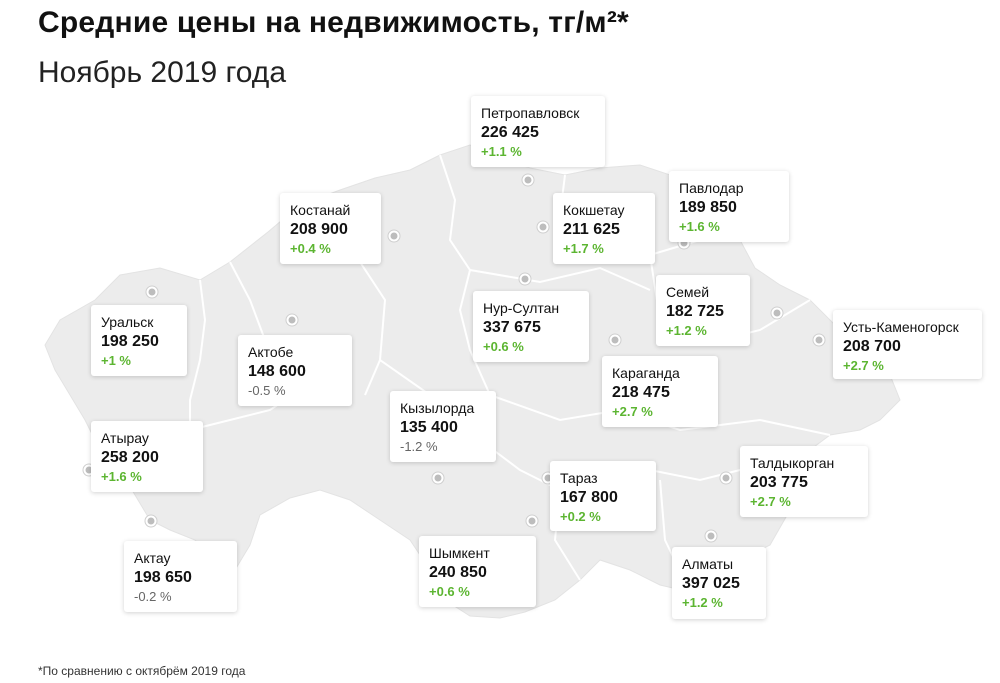 Image resolution: width=1000 pixels, height=683 pixels. Describe the element at coordinates (711, 188) in the screenshot. I see `city-name: Павлодар` at that location.